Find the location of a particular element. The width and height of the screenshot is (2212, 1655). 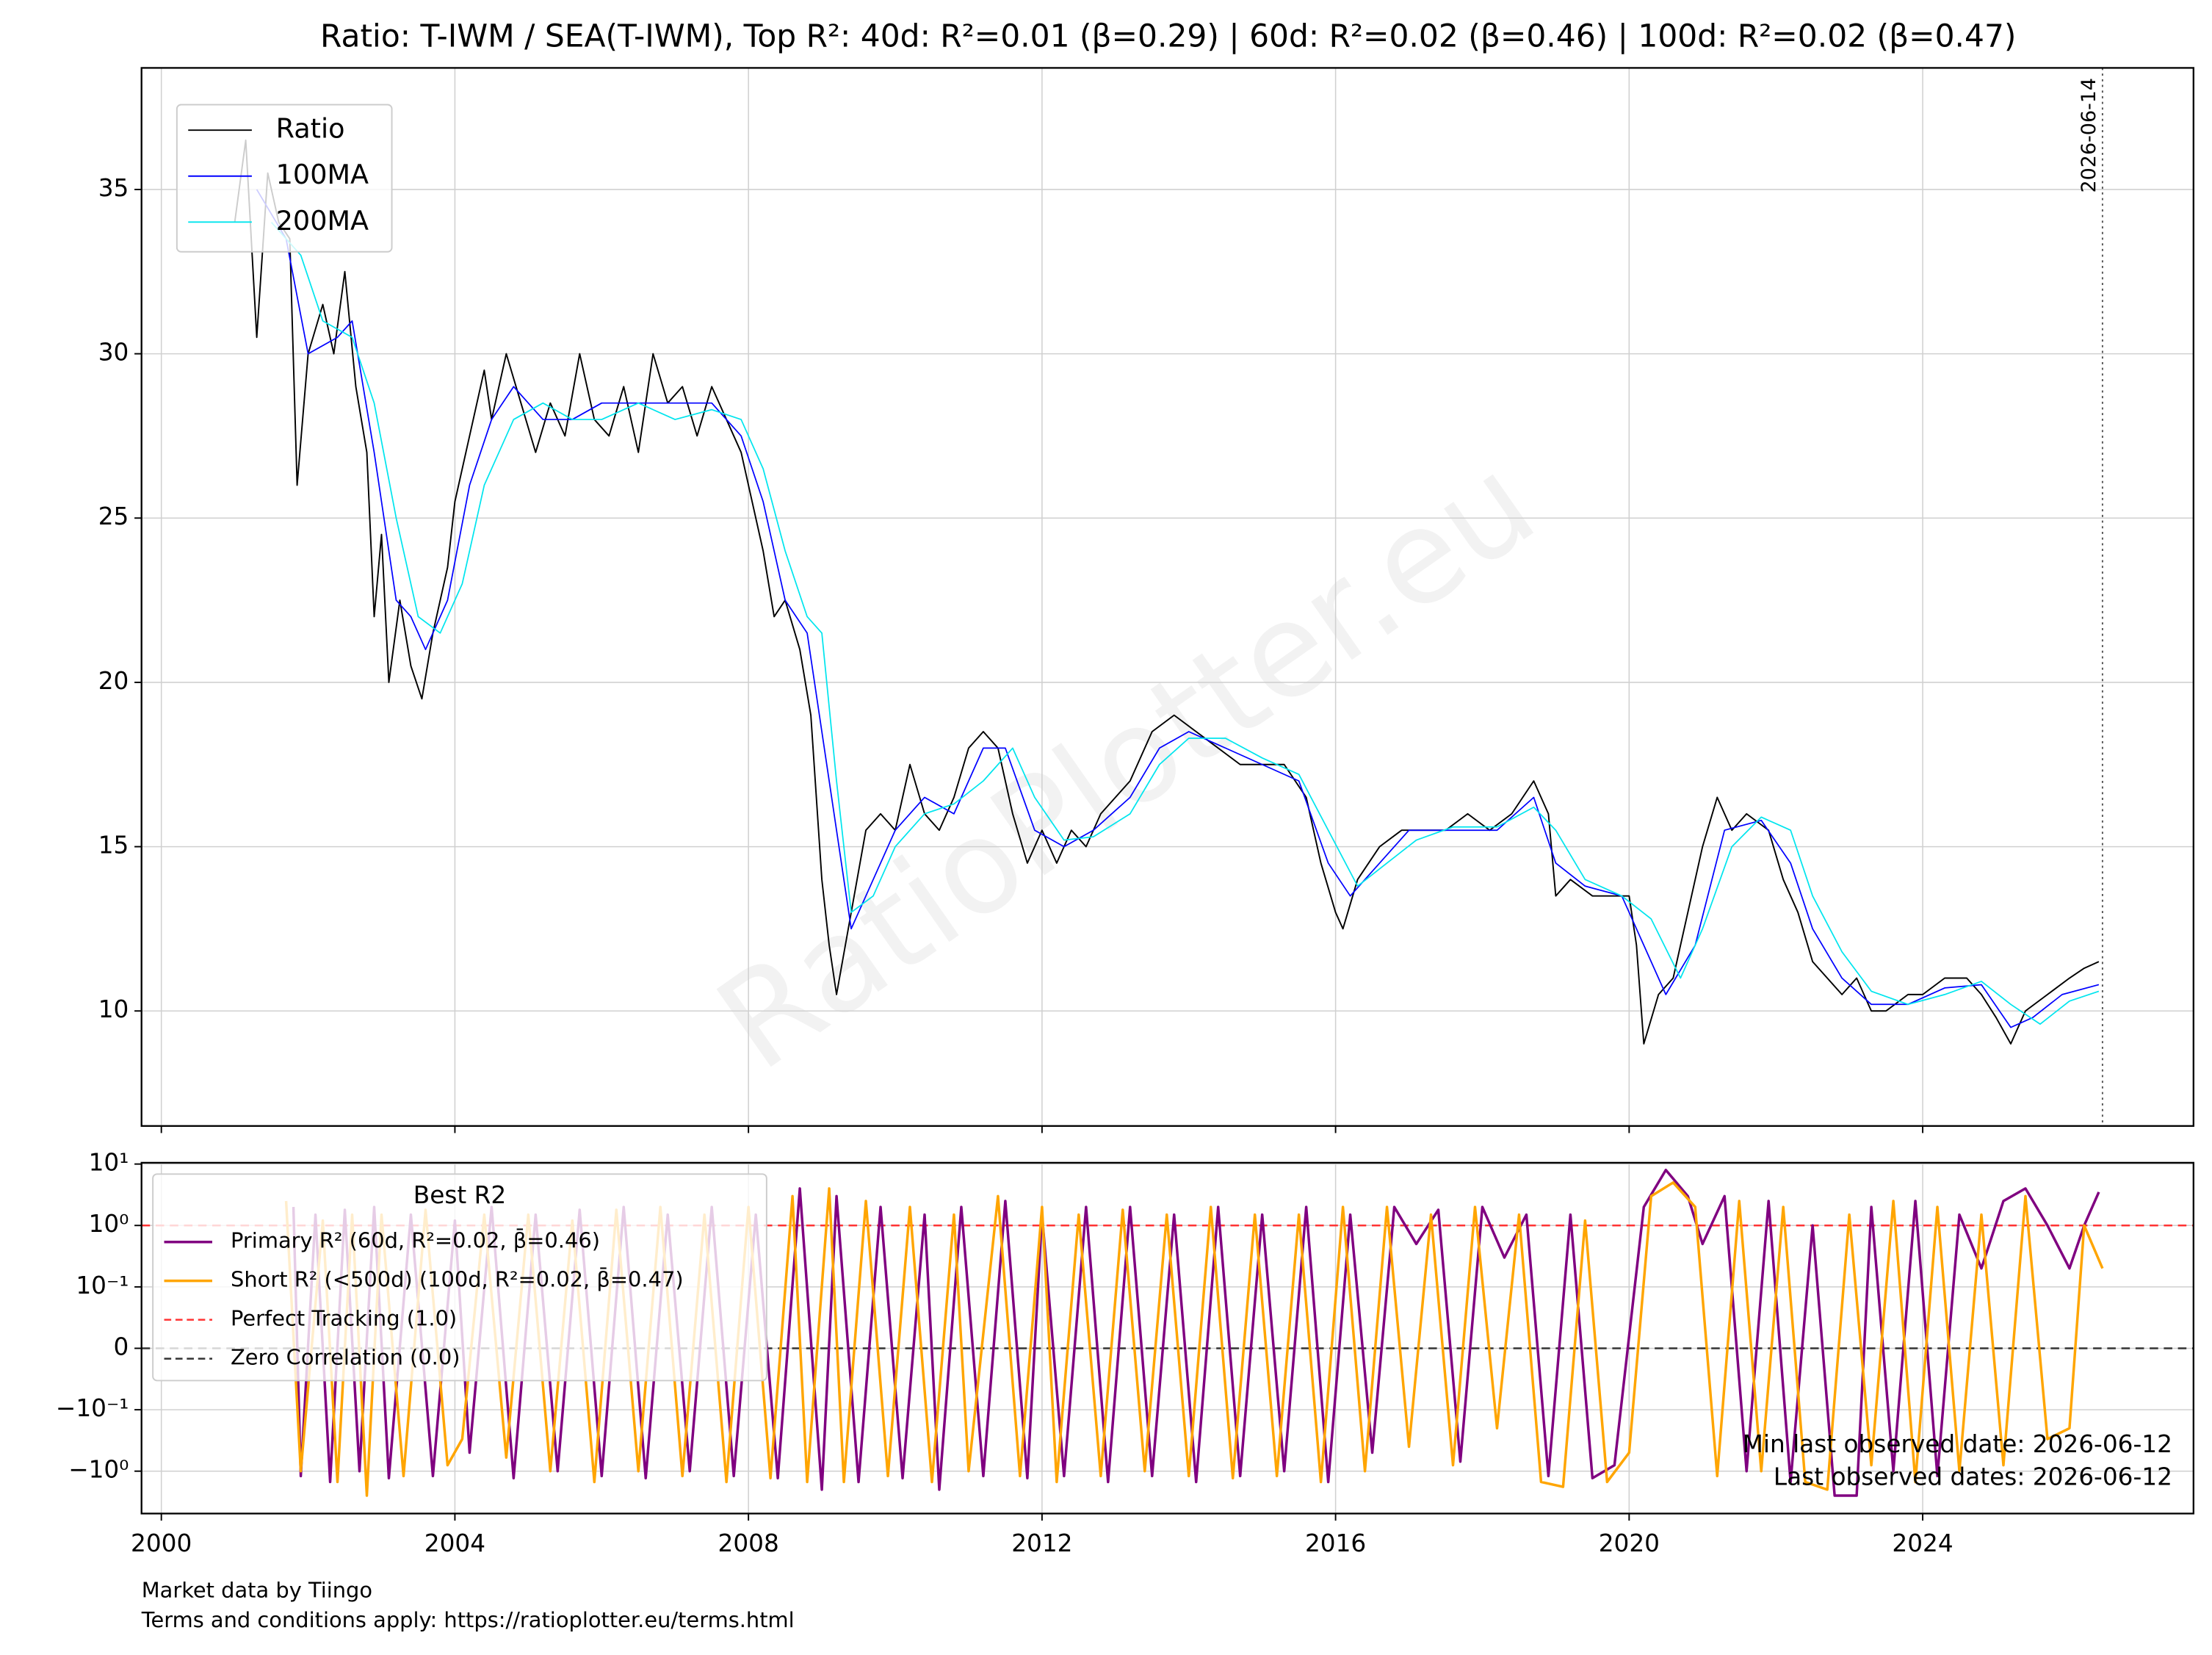

y-tick-label: 10 is located at coordinates (113, 1009).